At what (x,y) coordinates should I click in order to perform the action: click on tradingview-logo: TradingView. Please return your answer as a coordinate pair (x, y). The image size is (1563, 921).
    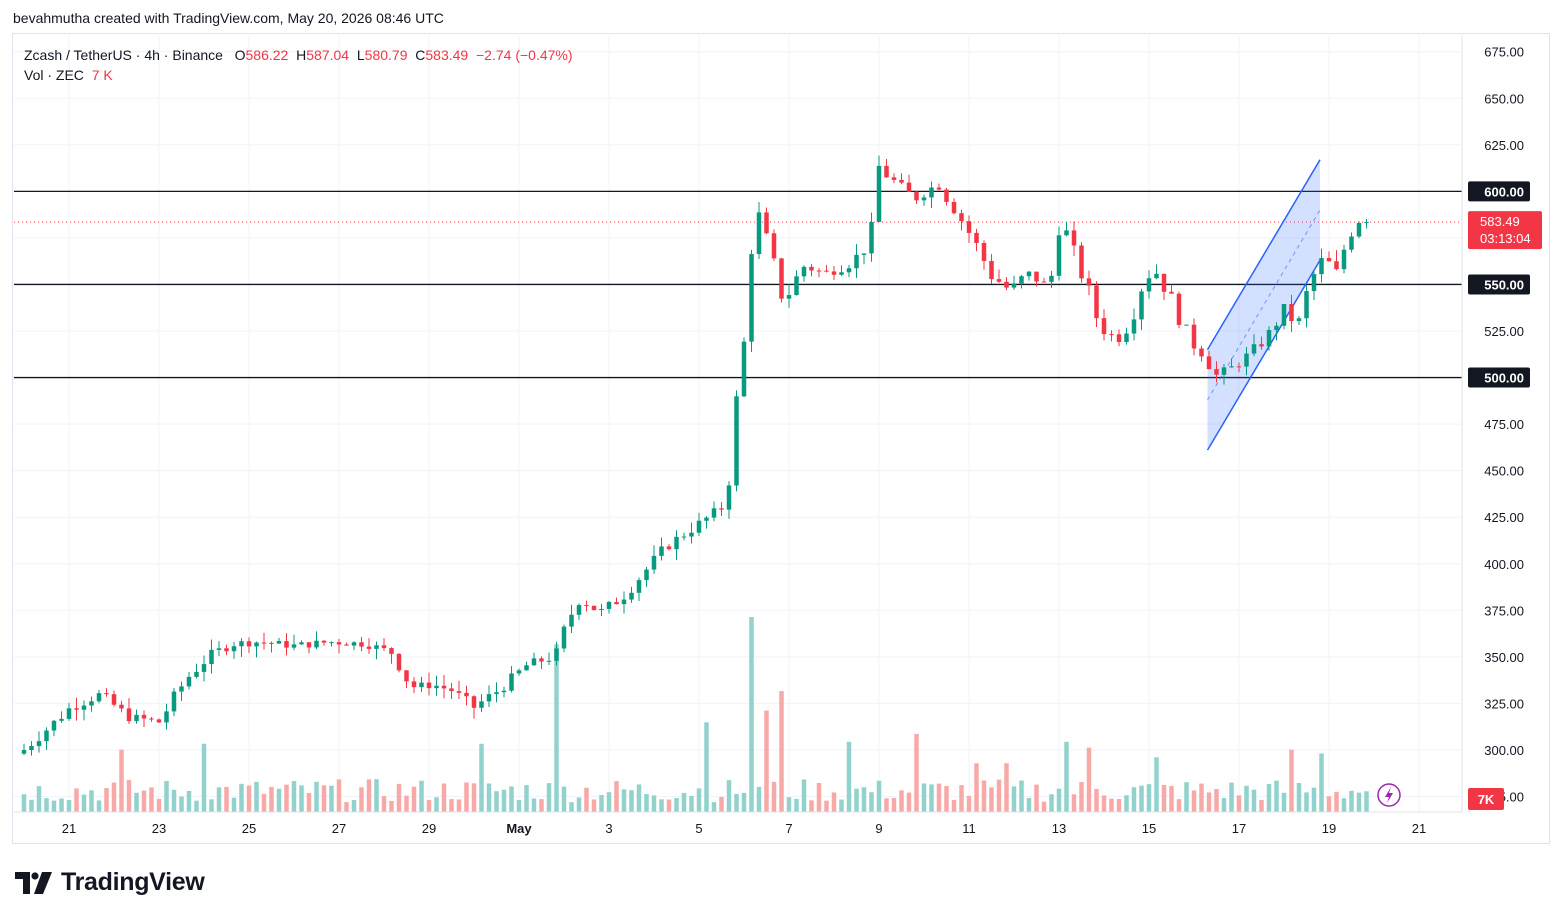
    Looking at the image, I should click on (110, 882).